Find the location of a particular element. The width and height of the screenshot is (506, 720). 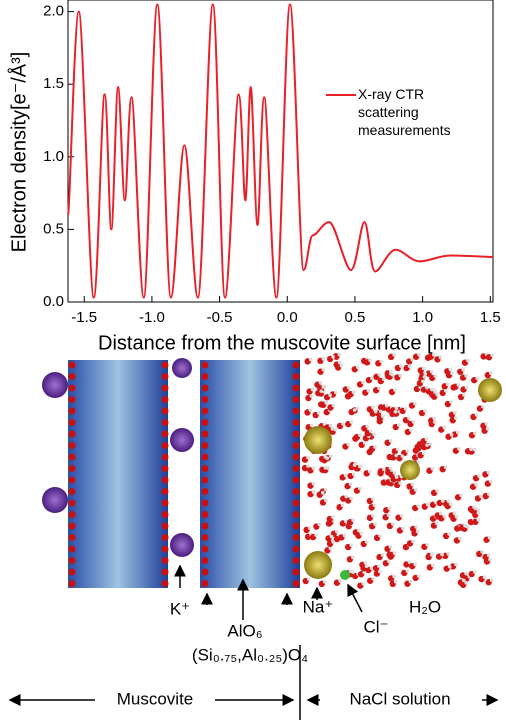

y-tick-label: 1.0 is located at coordinates (53, 156).